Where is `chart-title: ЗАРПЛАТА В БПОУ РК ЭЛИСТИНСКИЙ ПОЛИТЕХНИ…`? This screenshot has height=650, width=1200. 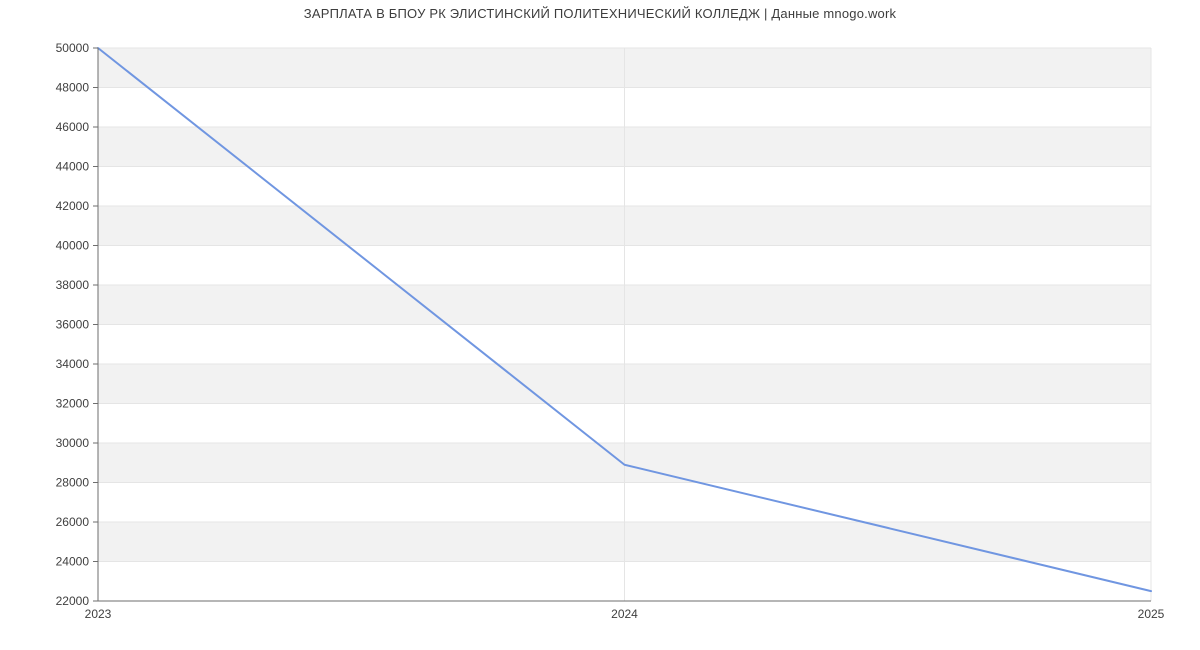 chart-title: ЗАРПЛАТА В БПОУ РК ЭЛИСТИНСКИЙ ПОЛИТЕХНИ… is located at coordinates (600, 13).